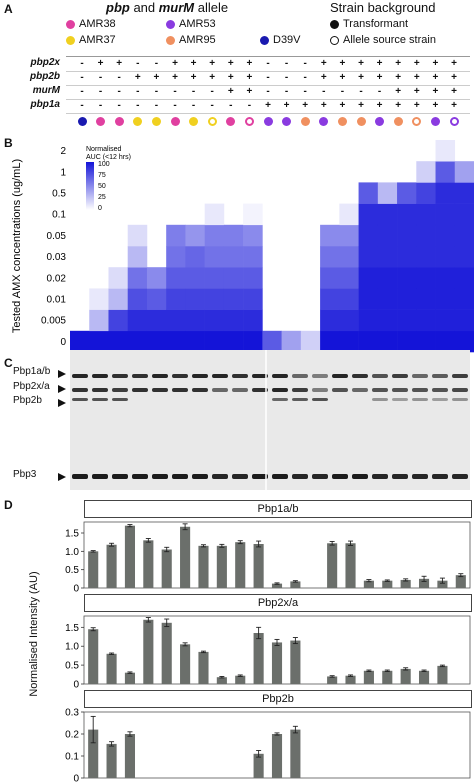  Describe the element at coordinates (334, 40) in the screenshot. I see `open-circle-icon` at that location.